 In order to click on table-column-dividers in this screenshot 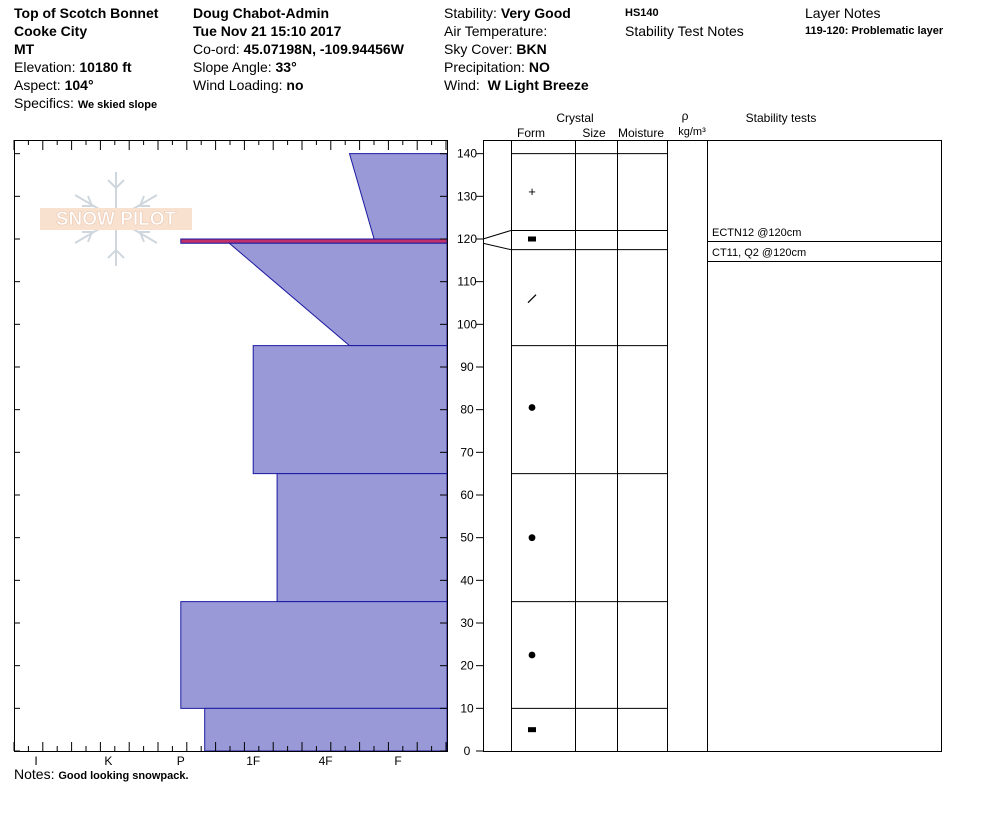, I will do `click(609, 445)`.